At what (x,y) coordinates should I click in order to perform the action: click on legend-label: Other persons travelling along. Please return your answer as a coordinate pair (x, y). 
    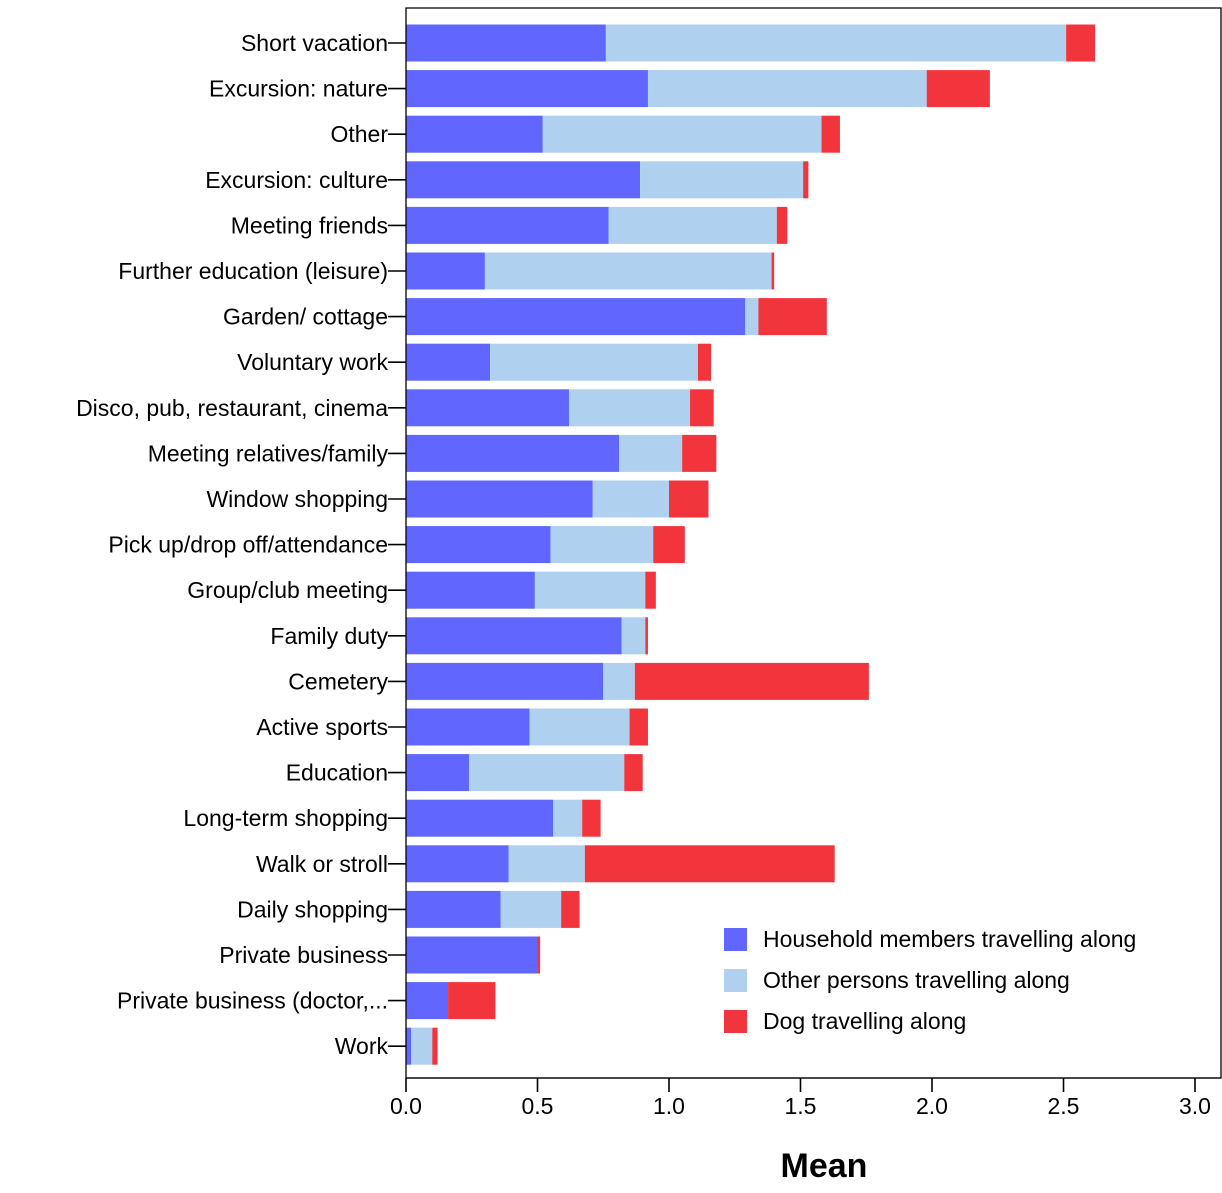
    Looking at the image, I should click on (916, 980).